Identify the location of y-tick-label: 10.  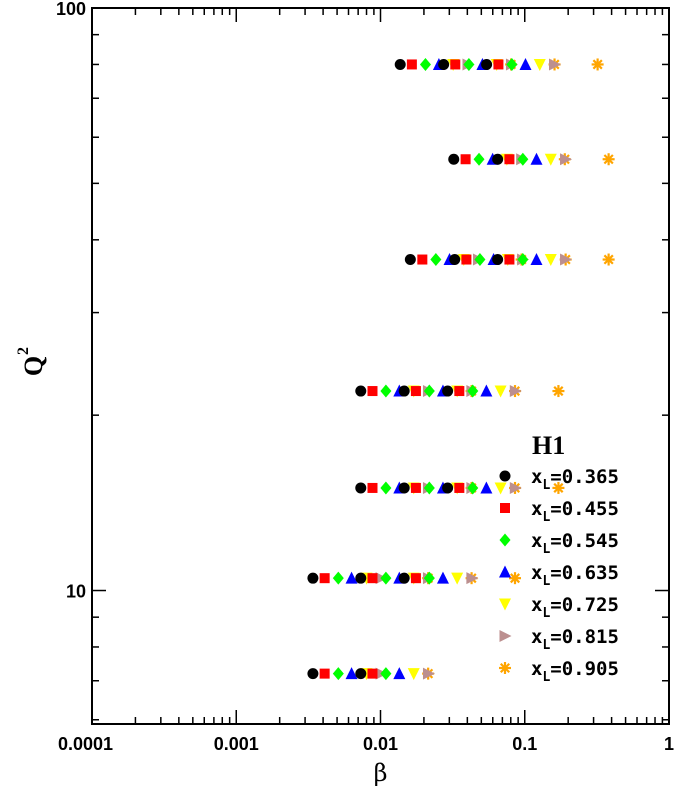
(76, 592).